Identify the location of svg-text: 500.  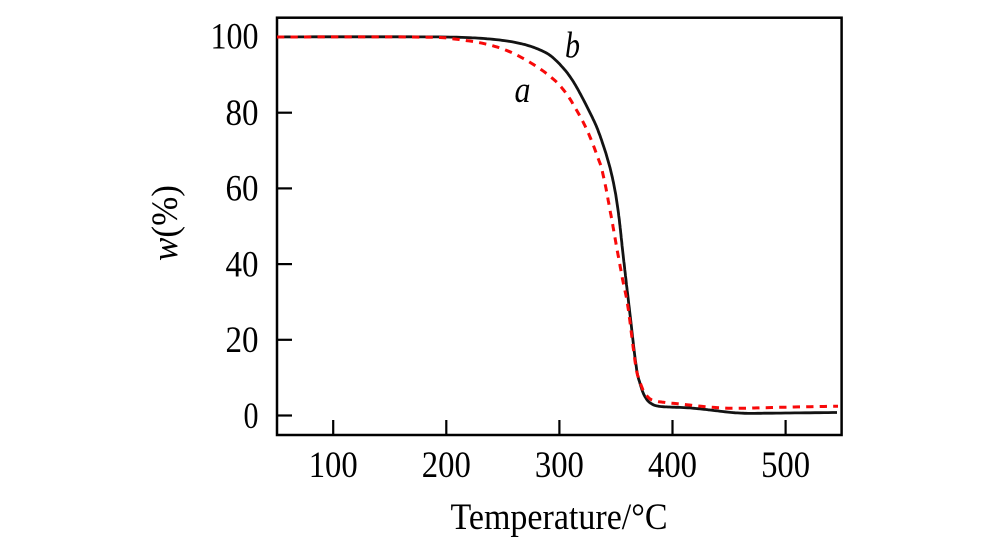
(785, 465).